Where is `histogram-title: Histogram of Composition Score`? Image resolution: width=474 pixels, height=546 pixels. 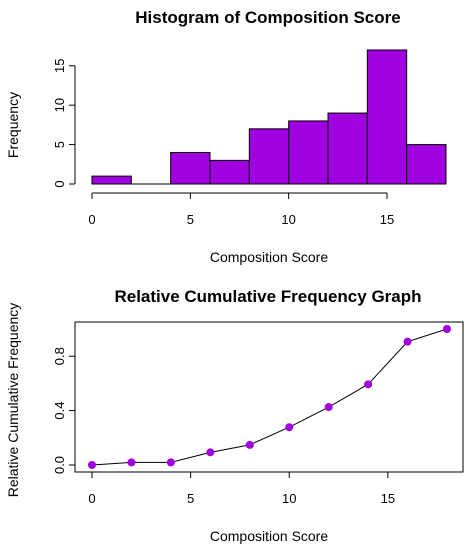 histogram-title: Histogram of Composition Score is located at coordinates (267, 17).